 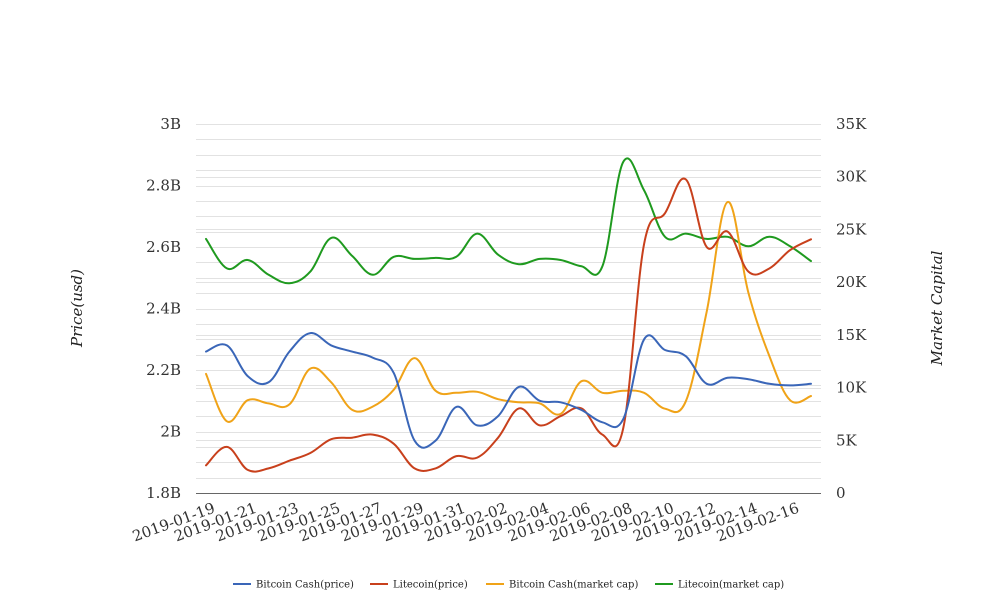 I want to click on series-line-bitcoin-cash-price, so click(x=508, y=390).